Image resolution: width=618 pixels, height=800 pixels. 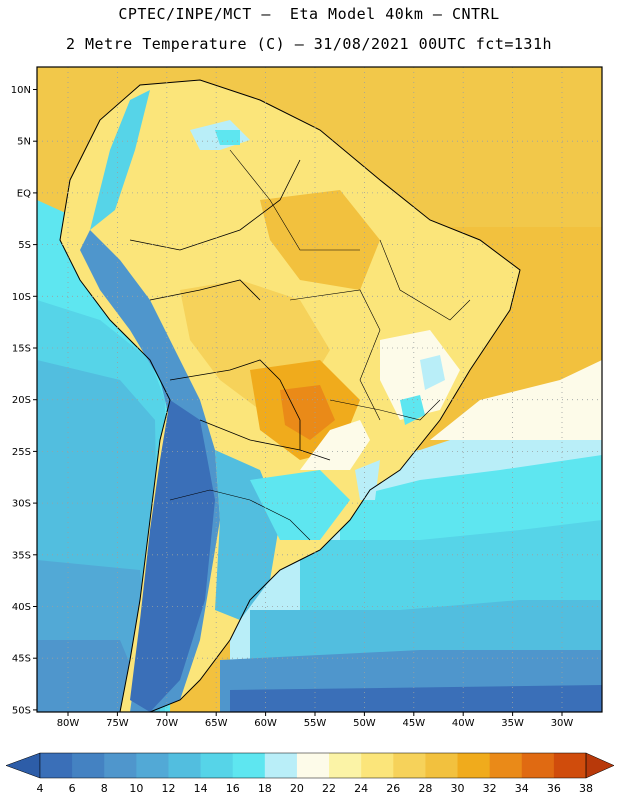 What do you see at coordinates (40, 788) in the screenshot?
I see `colorbar-label: 4` at bounding box center [40, 788].